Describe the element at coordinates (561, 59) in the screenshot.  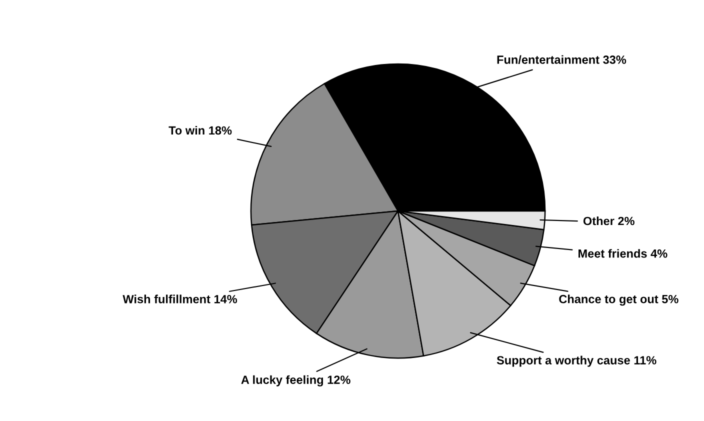
I see `slice-label: Fun/entertainment 33%` at that location.